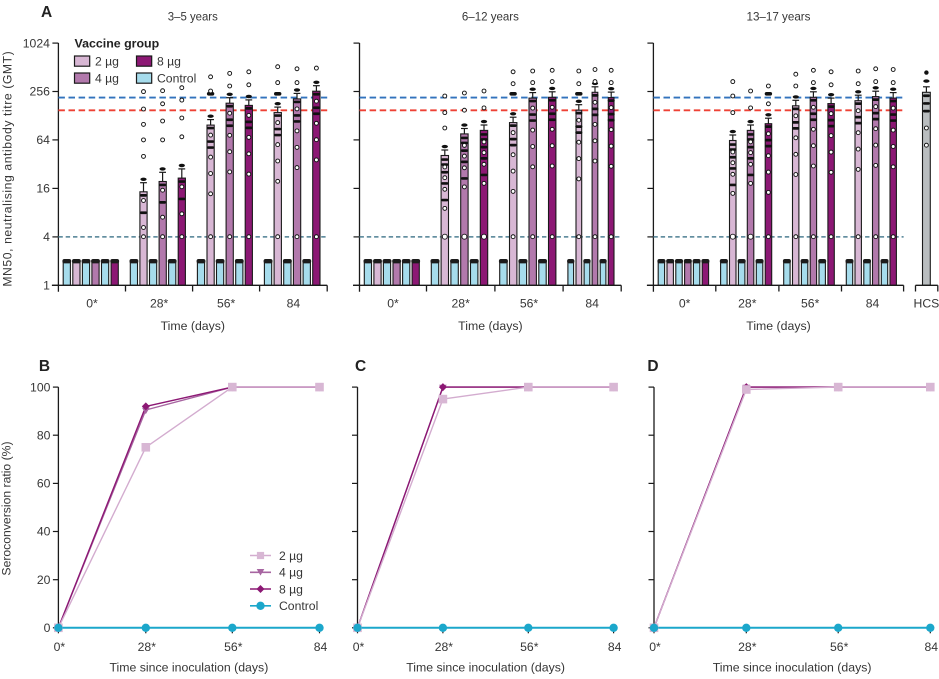 The width and height of the screenshot is (939, 679). What do you see at coordinates (8, 169) in the screenshot?
I see `svg-text:MN50, neutralising antibody ti: MN50, neutralising antibody titre (GMT)` at bounding box center [8, 169].